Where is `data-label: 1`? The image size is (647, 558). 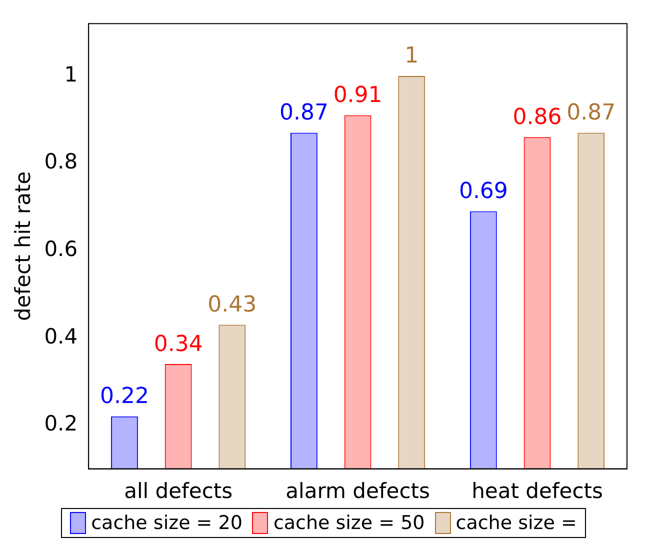 data-label: 1 is located at coordinates (411, 56).